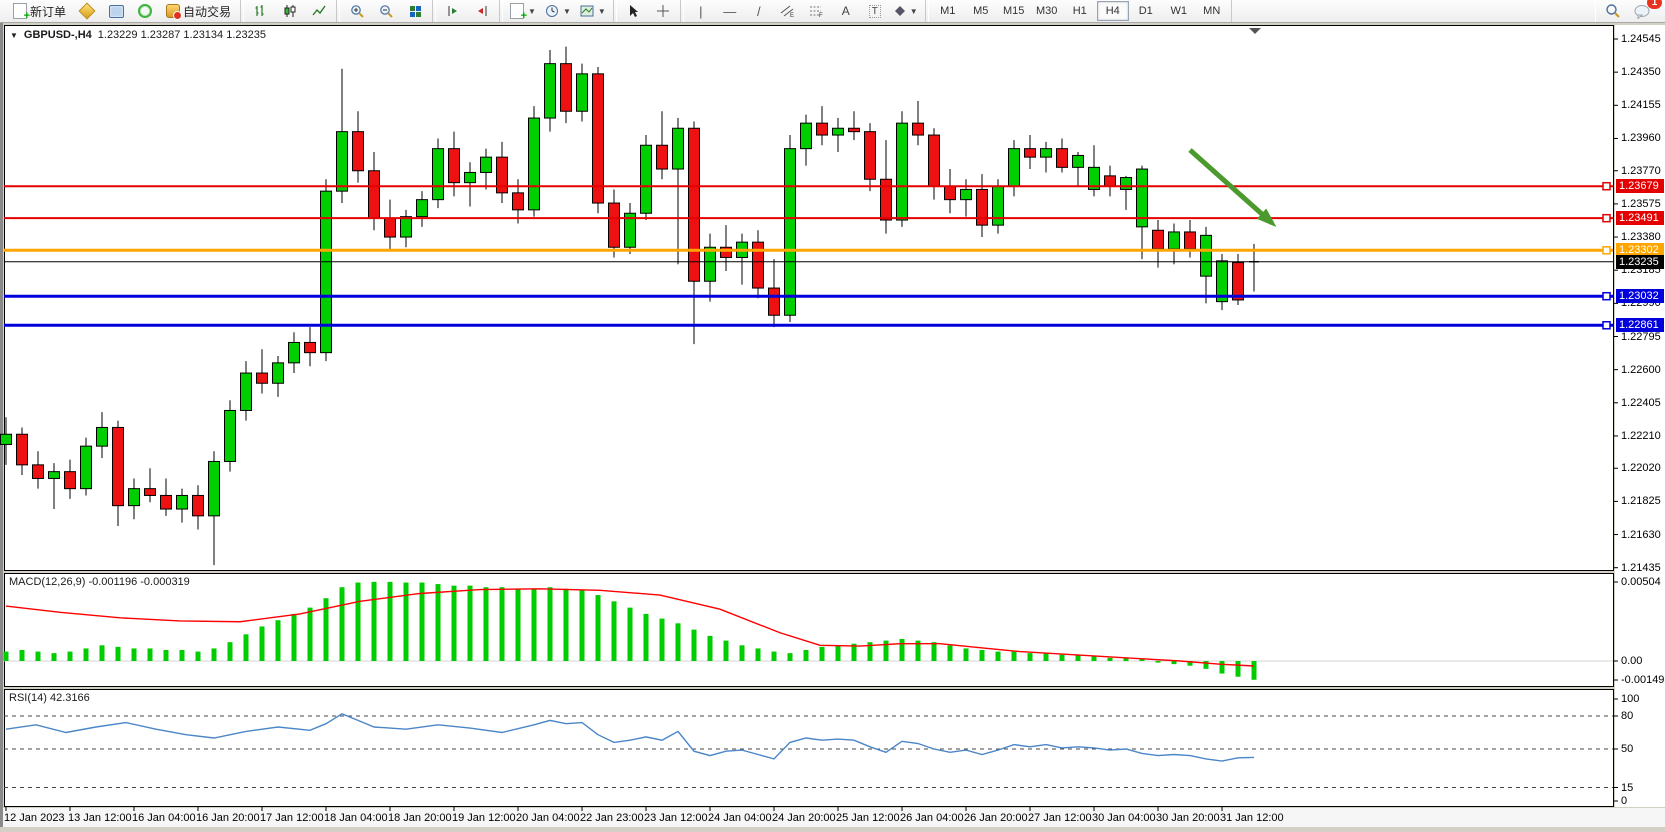 This screenshot has width=1665, height=832. I want to click on timeframe-button-w1: W1, so click(1178, 11).